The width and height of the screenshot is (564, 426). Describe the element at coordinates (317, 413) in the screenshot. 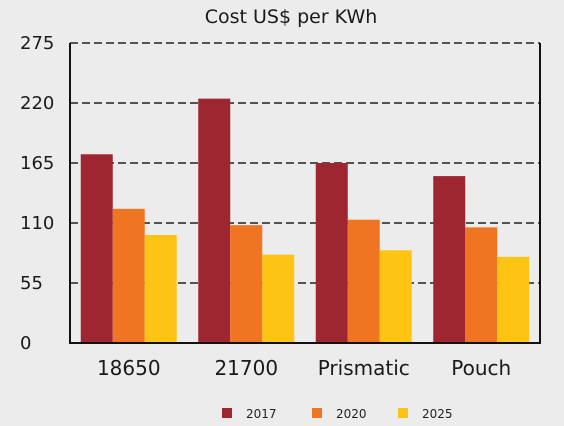

I see `legend-swatch-2020` at that location.